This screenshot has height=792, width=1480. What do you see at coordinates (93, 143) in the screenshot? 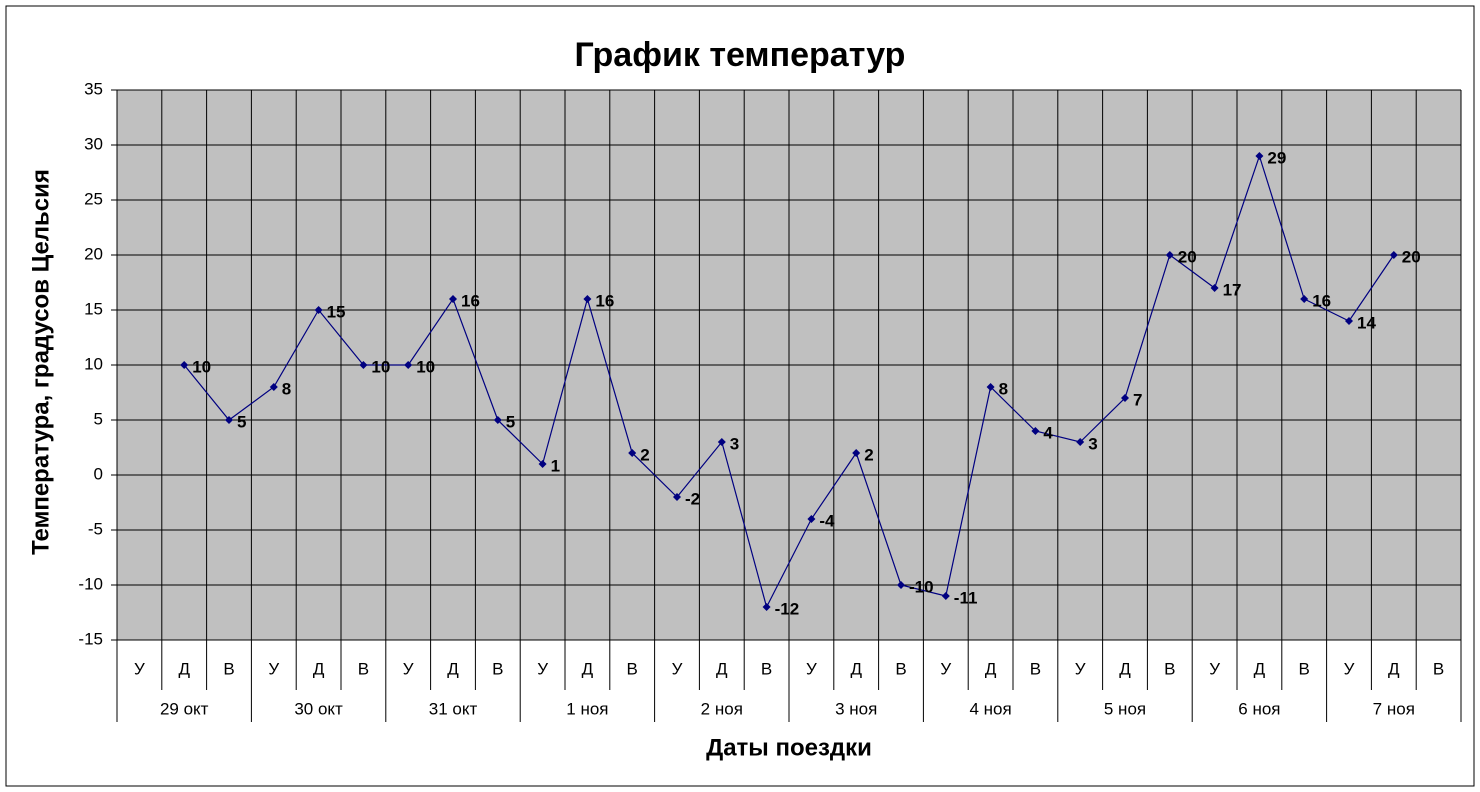
I see `y-tick-label: 30` at bounding box center [93, 143].